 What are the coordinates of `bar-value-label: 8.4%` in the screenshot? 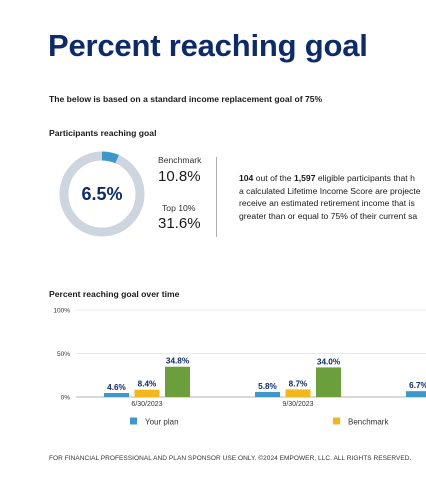 It's located at (147, 384).